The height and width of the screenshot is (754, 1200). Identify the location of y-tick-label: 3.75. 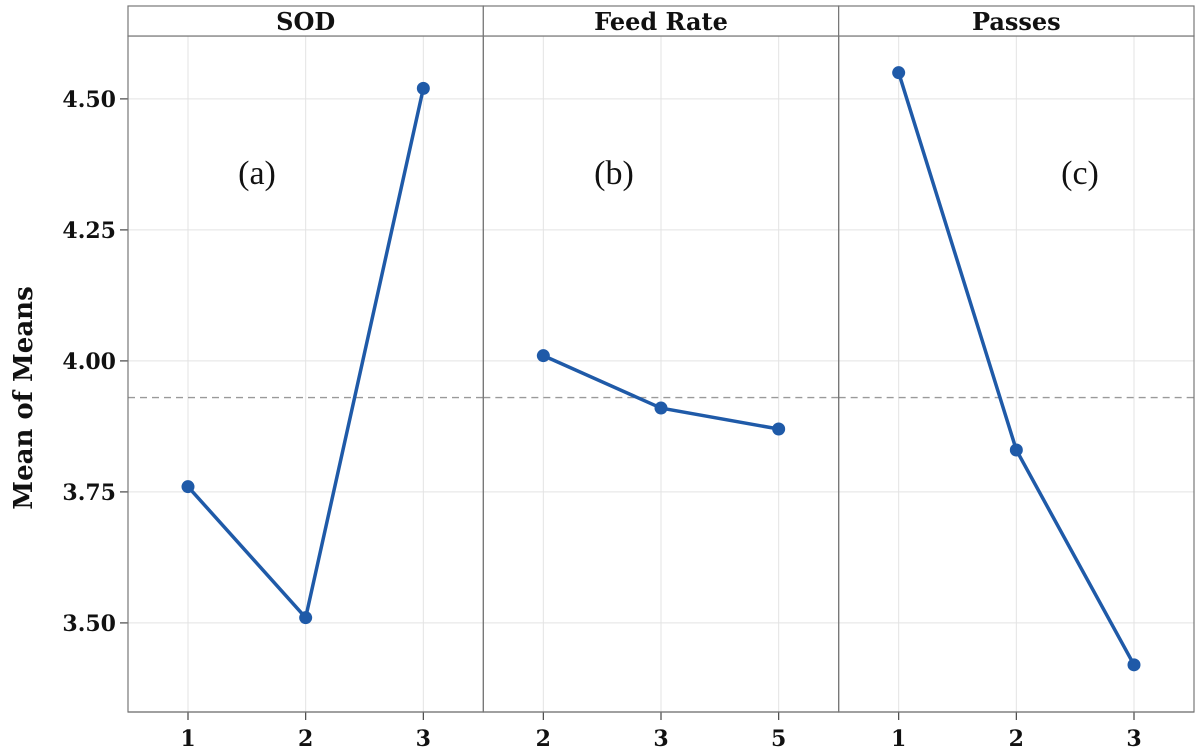
(89, 493).